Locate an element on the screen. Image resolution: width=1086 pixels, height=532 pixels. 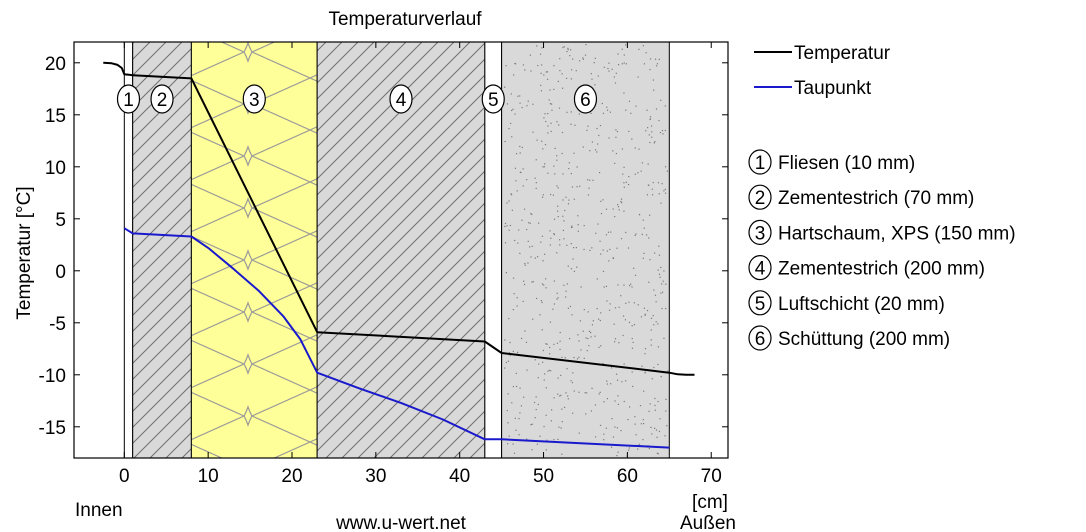
layer-marker-label: 5 is located at coordinates (493, 100).